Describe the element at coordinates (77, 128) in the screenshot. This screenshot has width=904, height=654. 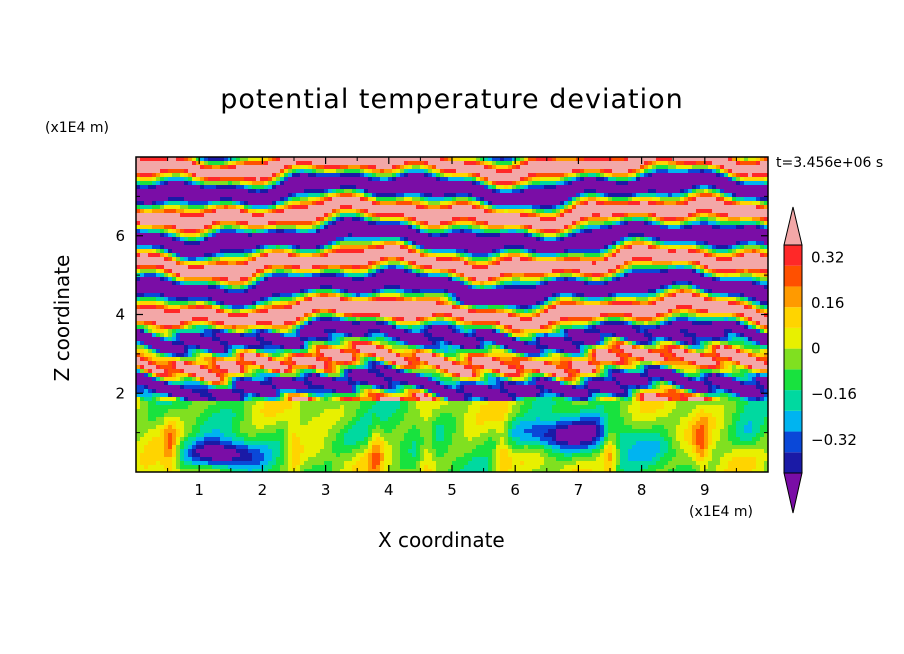
I see `y-axis-units: (x1E4 m)` at that location.